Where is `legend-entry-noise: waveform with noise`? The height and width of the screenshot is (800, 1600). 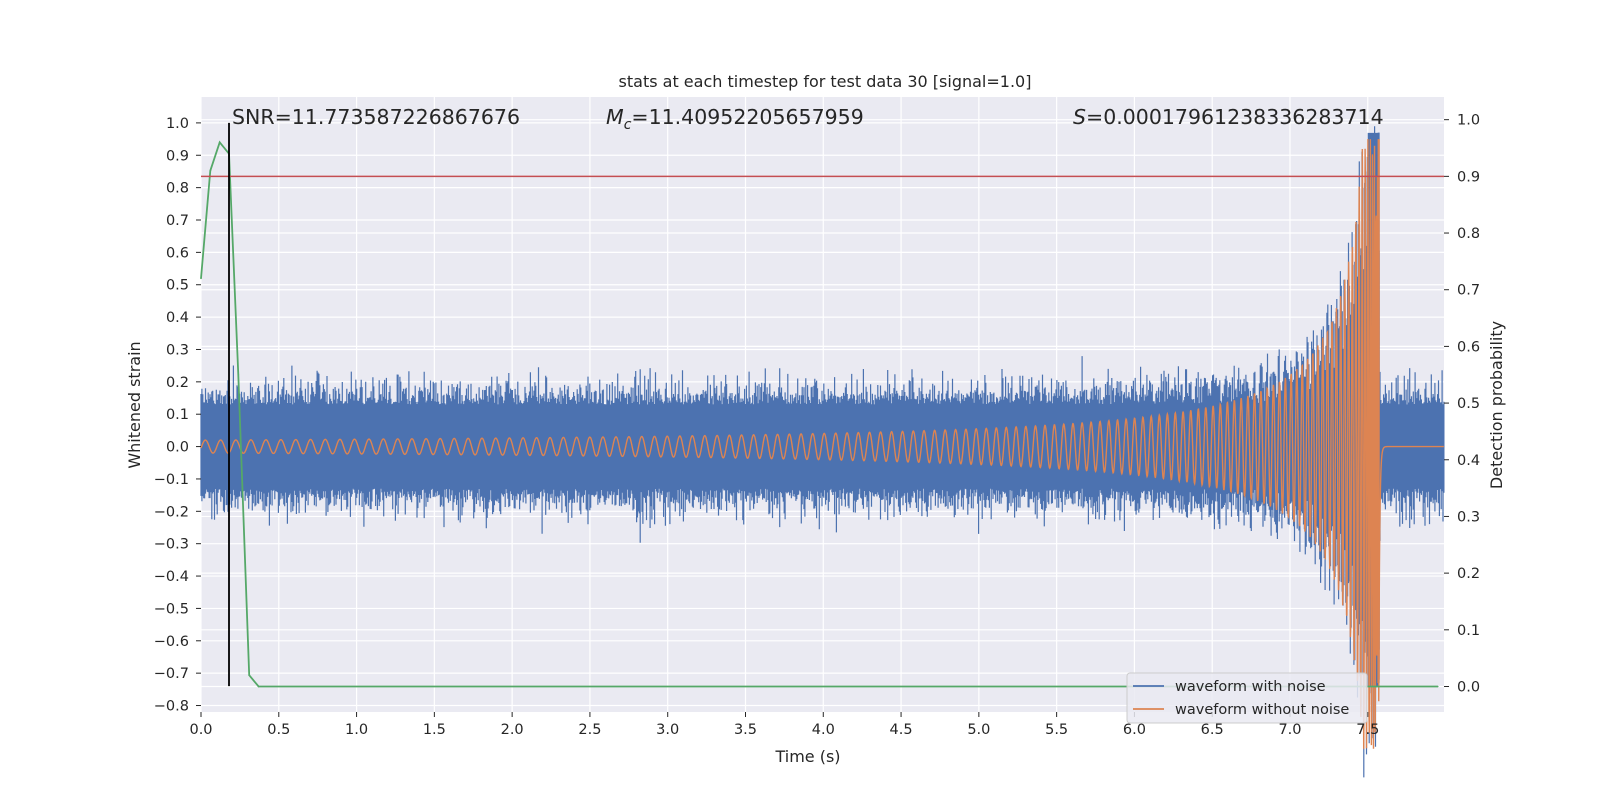 legend-entry-noise: waveform with noise is located at coordinates (1250, 687).